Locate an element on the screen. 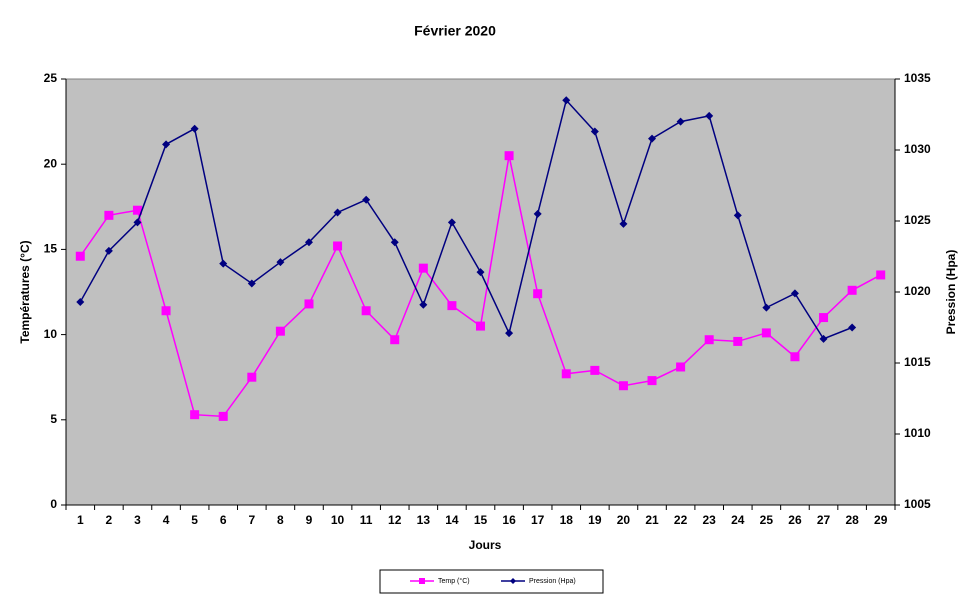 The height and width of the screenshot is (602, 966). y2-tick-label: 1035 is located at coordinates (917, 78).